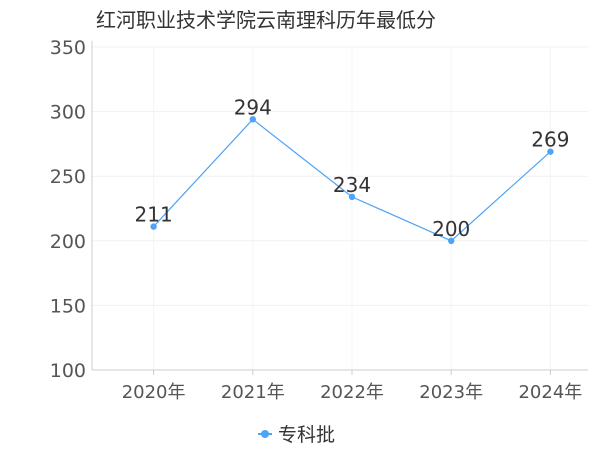 This screenshot has height=450, width=600. What do you see at coordinates (550, 140) in the screenshot?
I see `data-label: 269` at bounding box center [550, 140].